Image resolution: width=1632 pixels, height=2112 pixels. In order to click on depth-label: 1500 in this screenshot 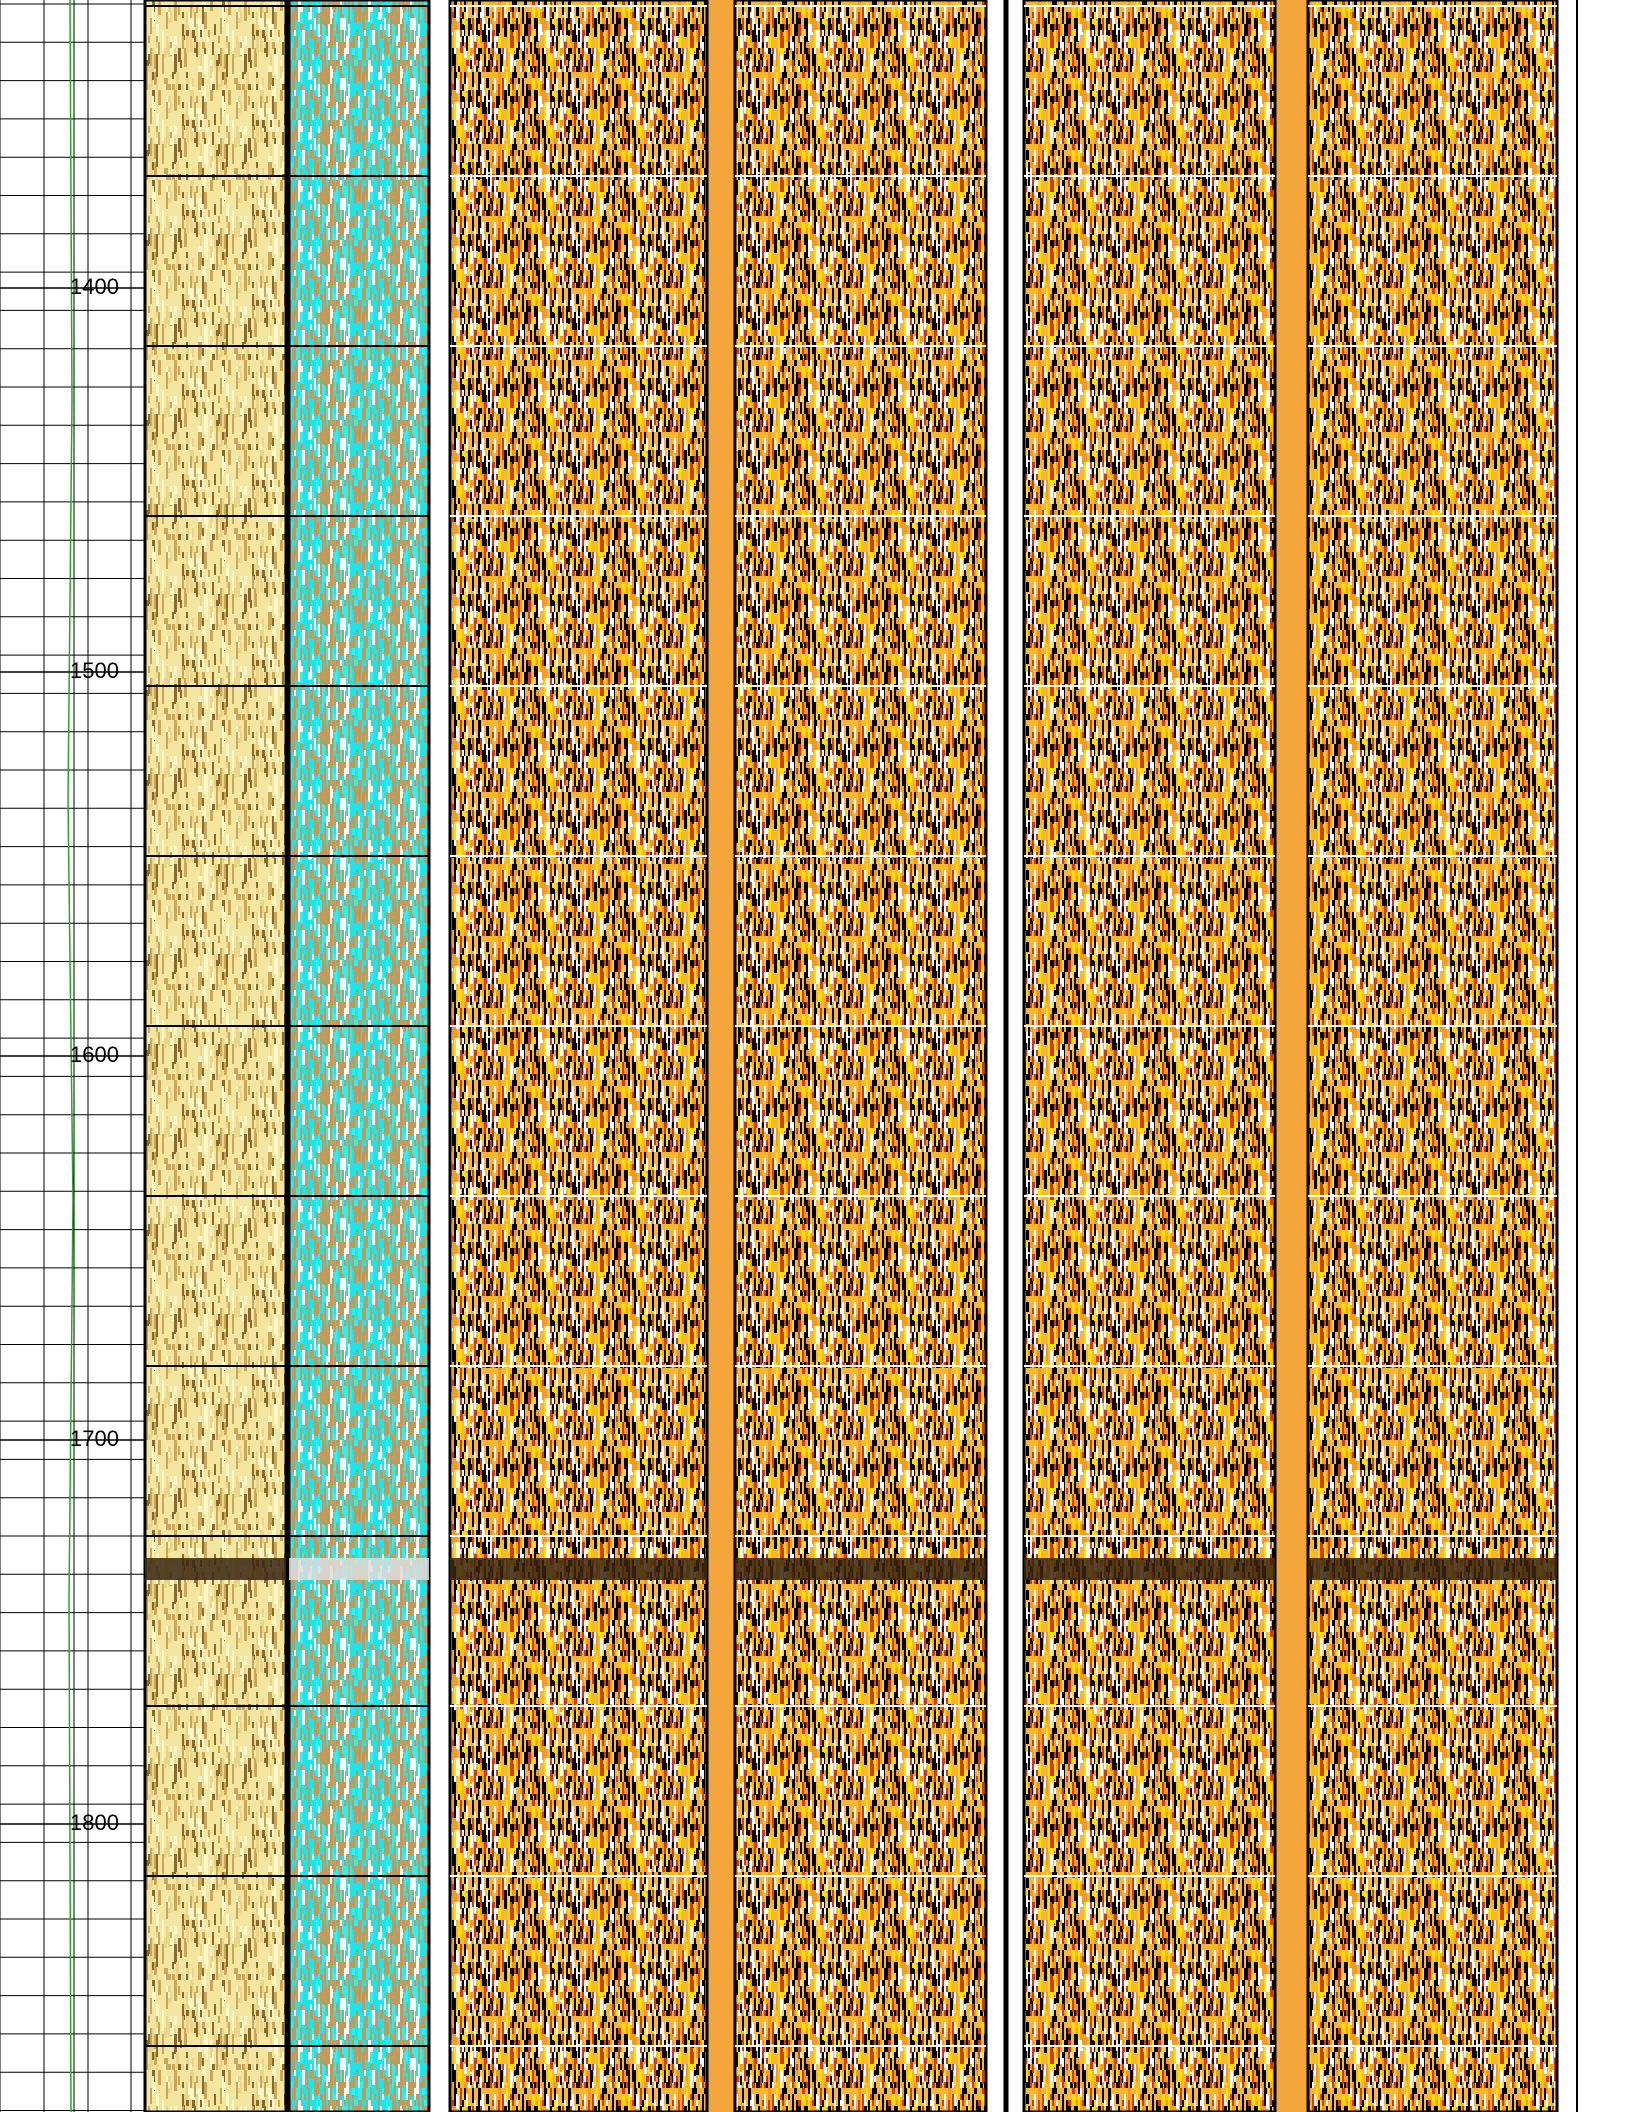, I will do `click(94, 670)`.